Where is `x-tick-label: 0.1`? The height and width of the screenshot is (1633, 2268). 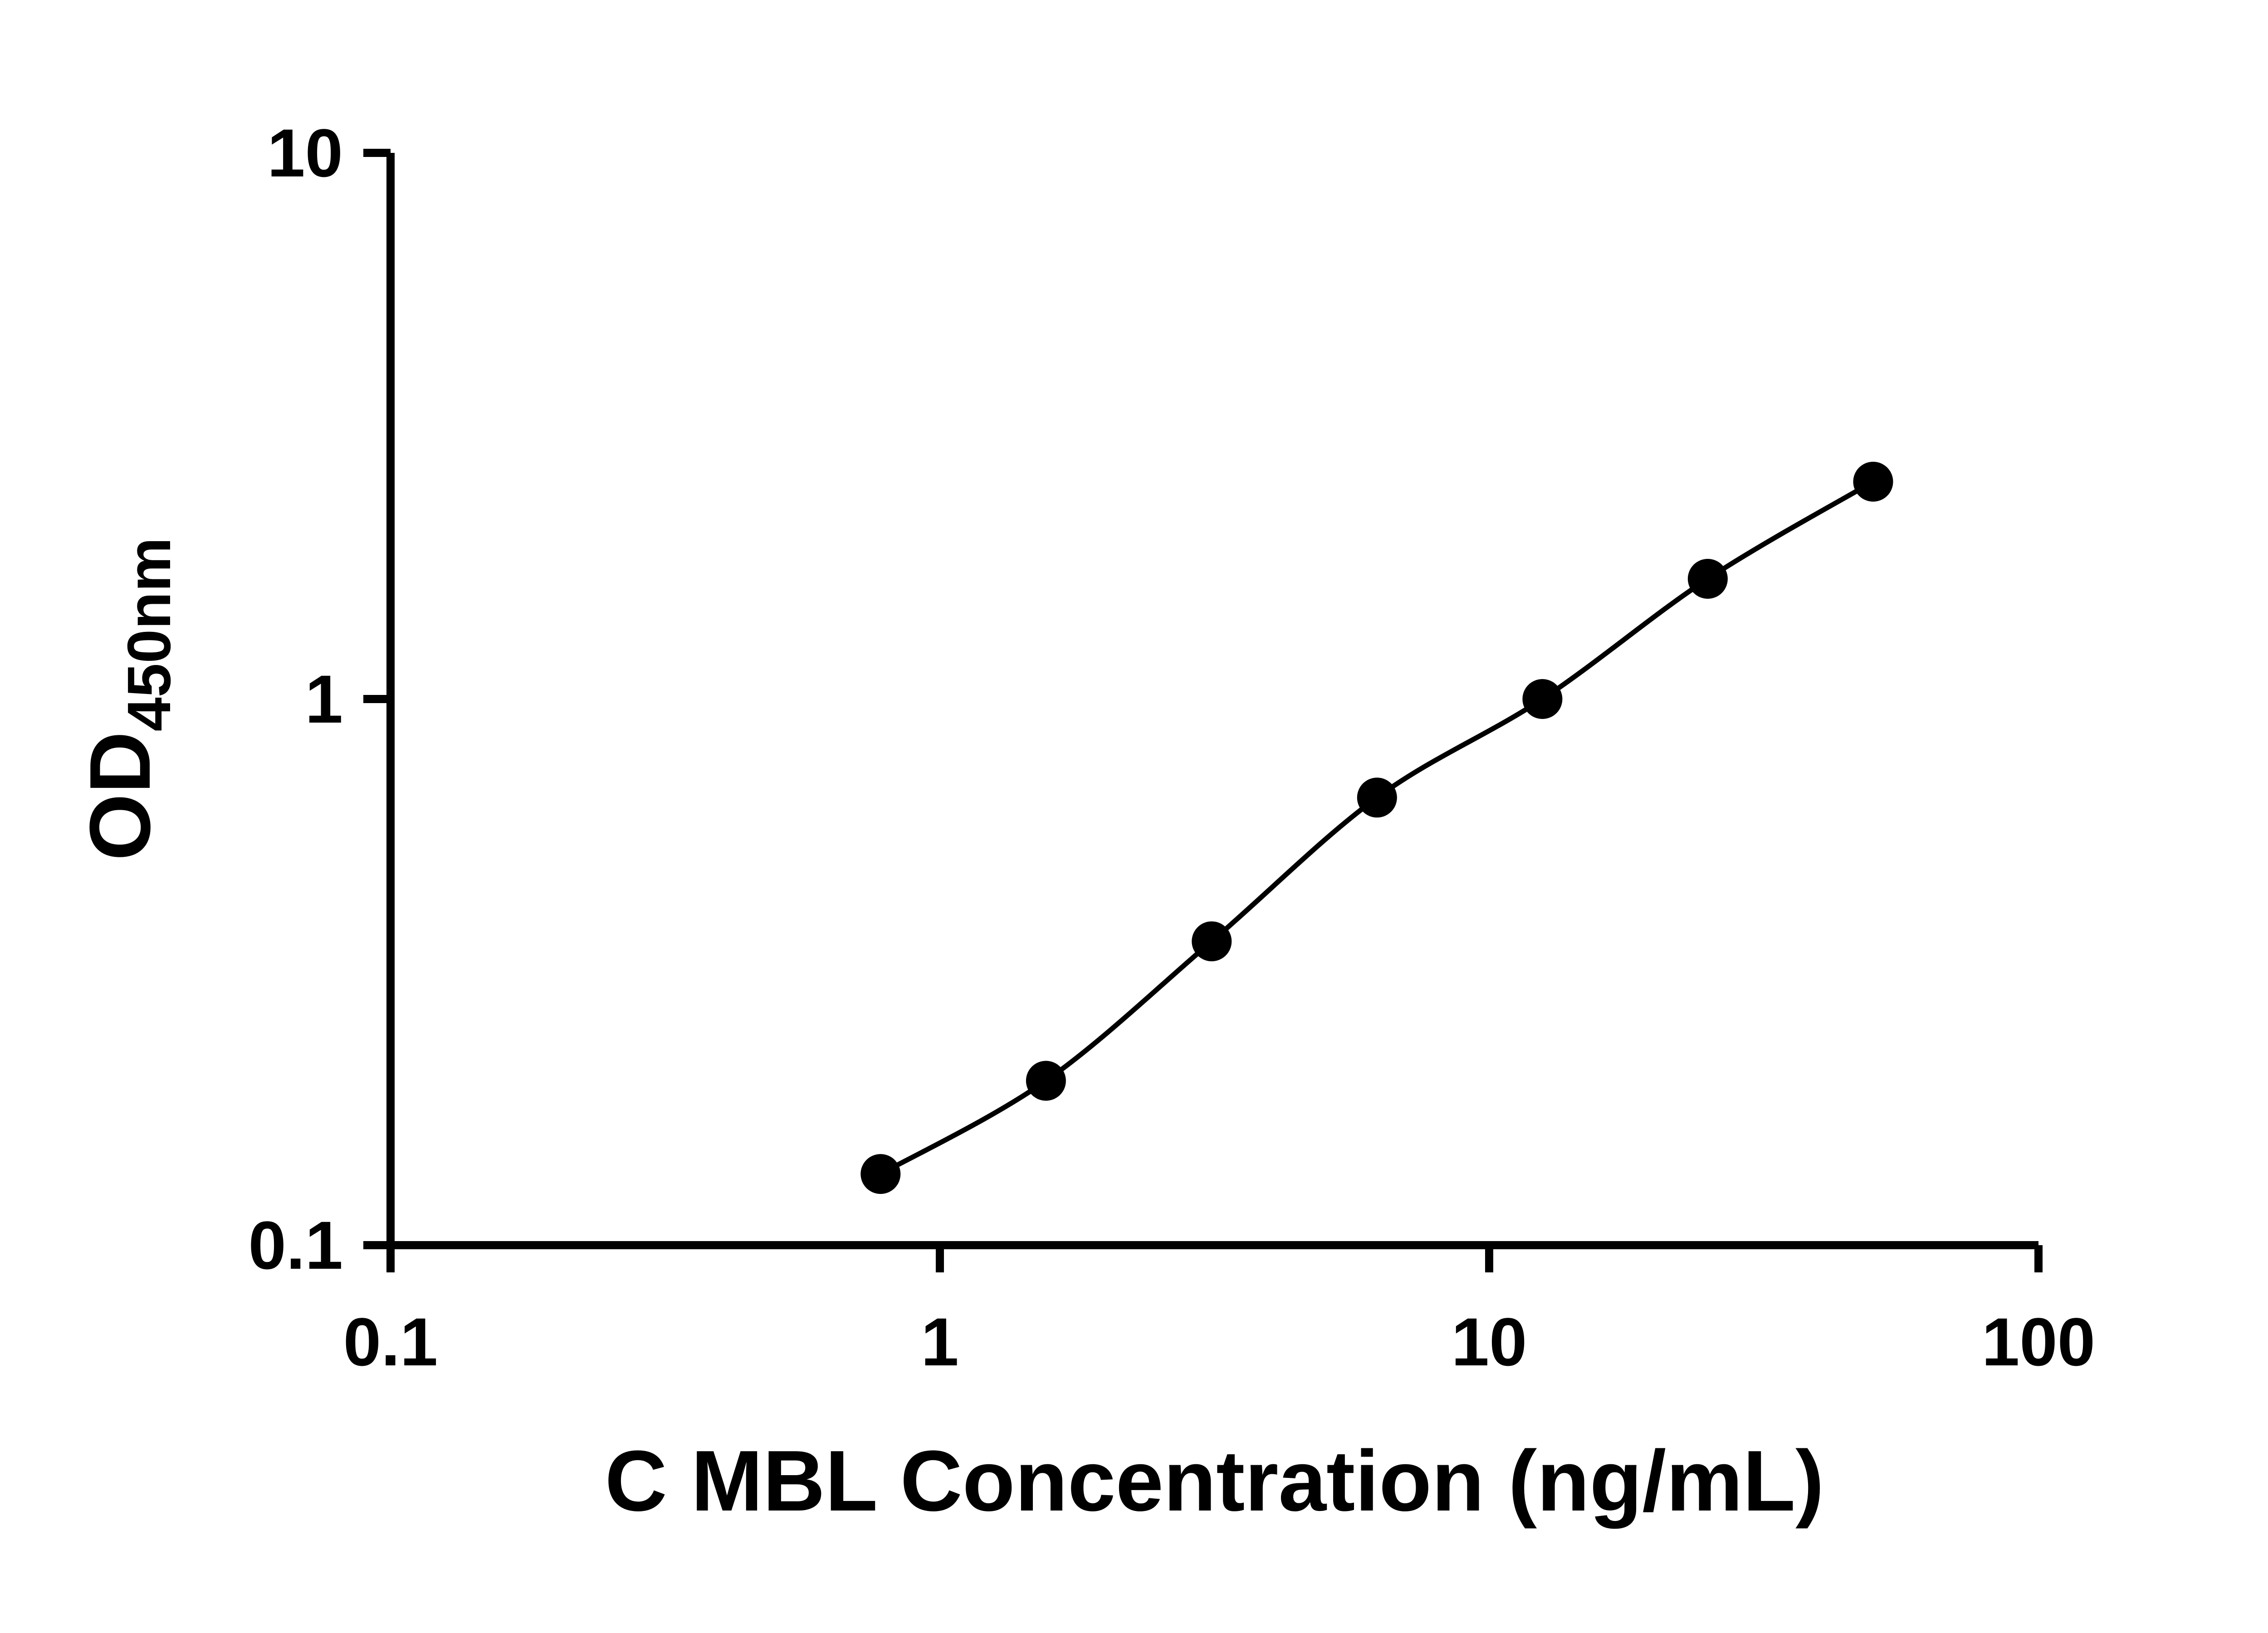
x-tick-label: 0.1 is located at coordinates (391, 1342).